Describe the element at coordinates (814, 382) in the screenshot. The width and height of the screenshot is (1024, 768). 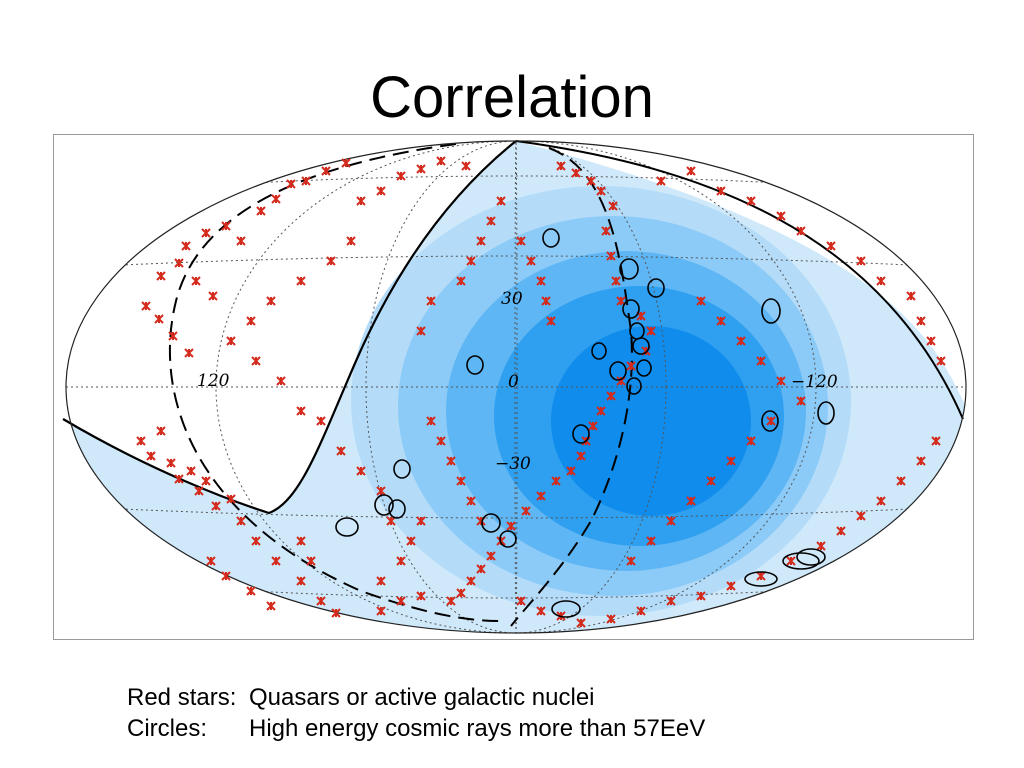
I see `grid-label-lon-minus-120: −120` at that location.